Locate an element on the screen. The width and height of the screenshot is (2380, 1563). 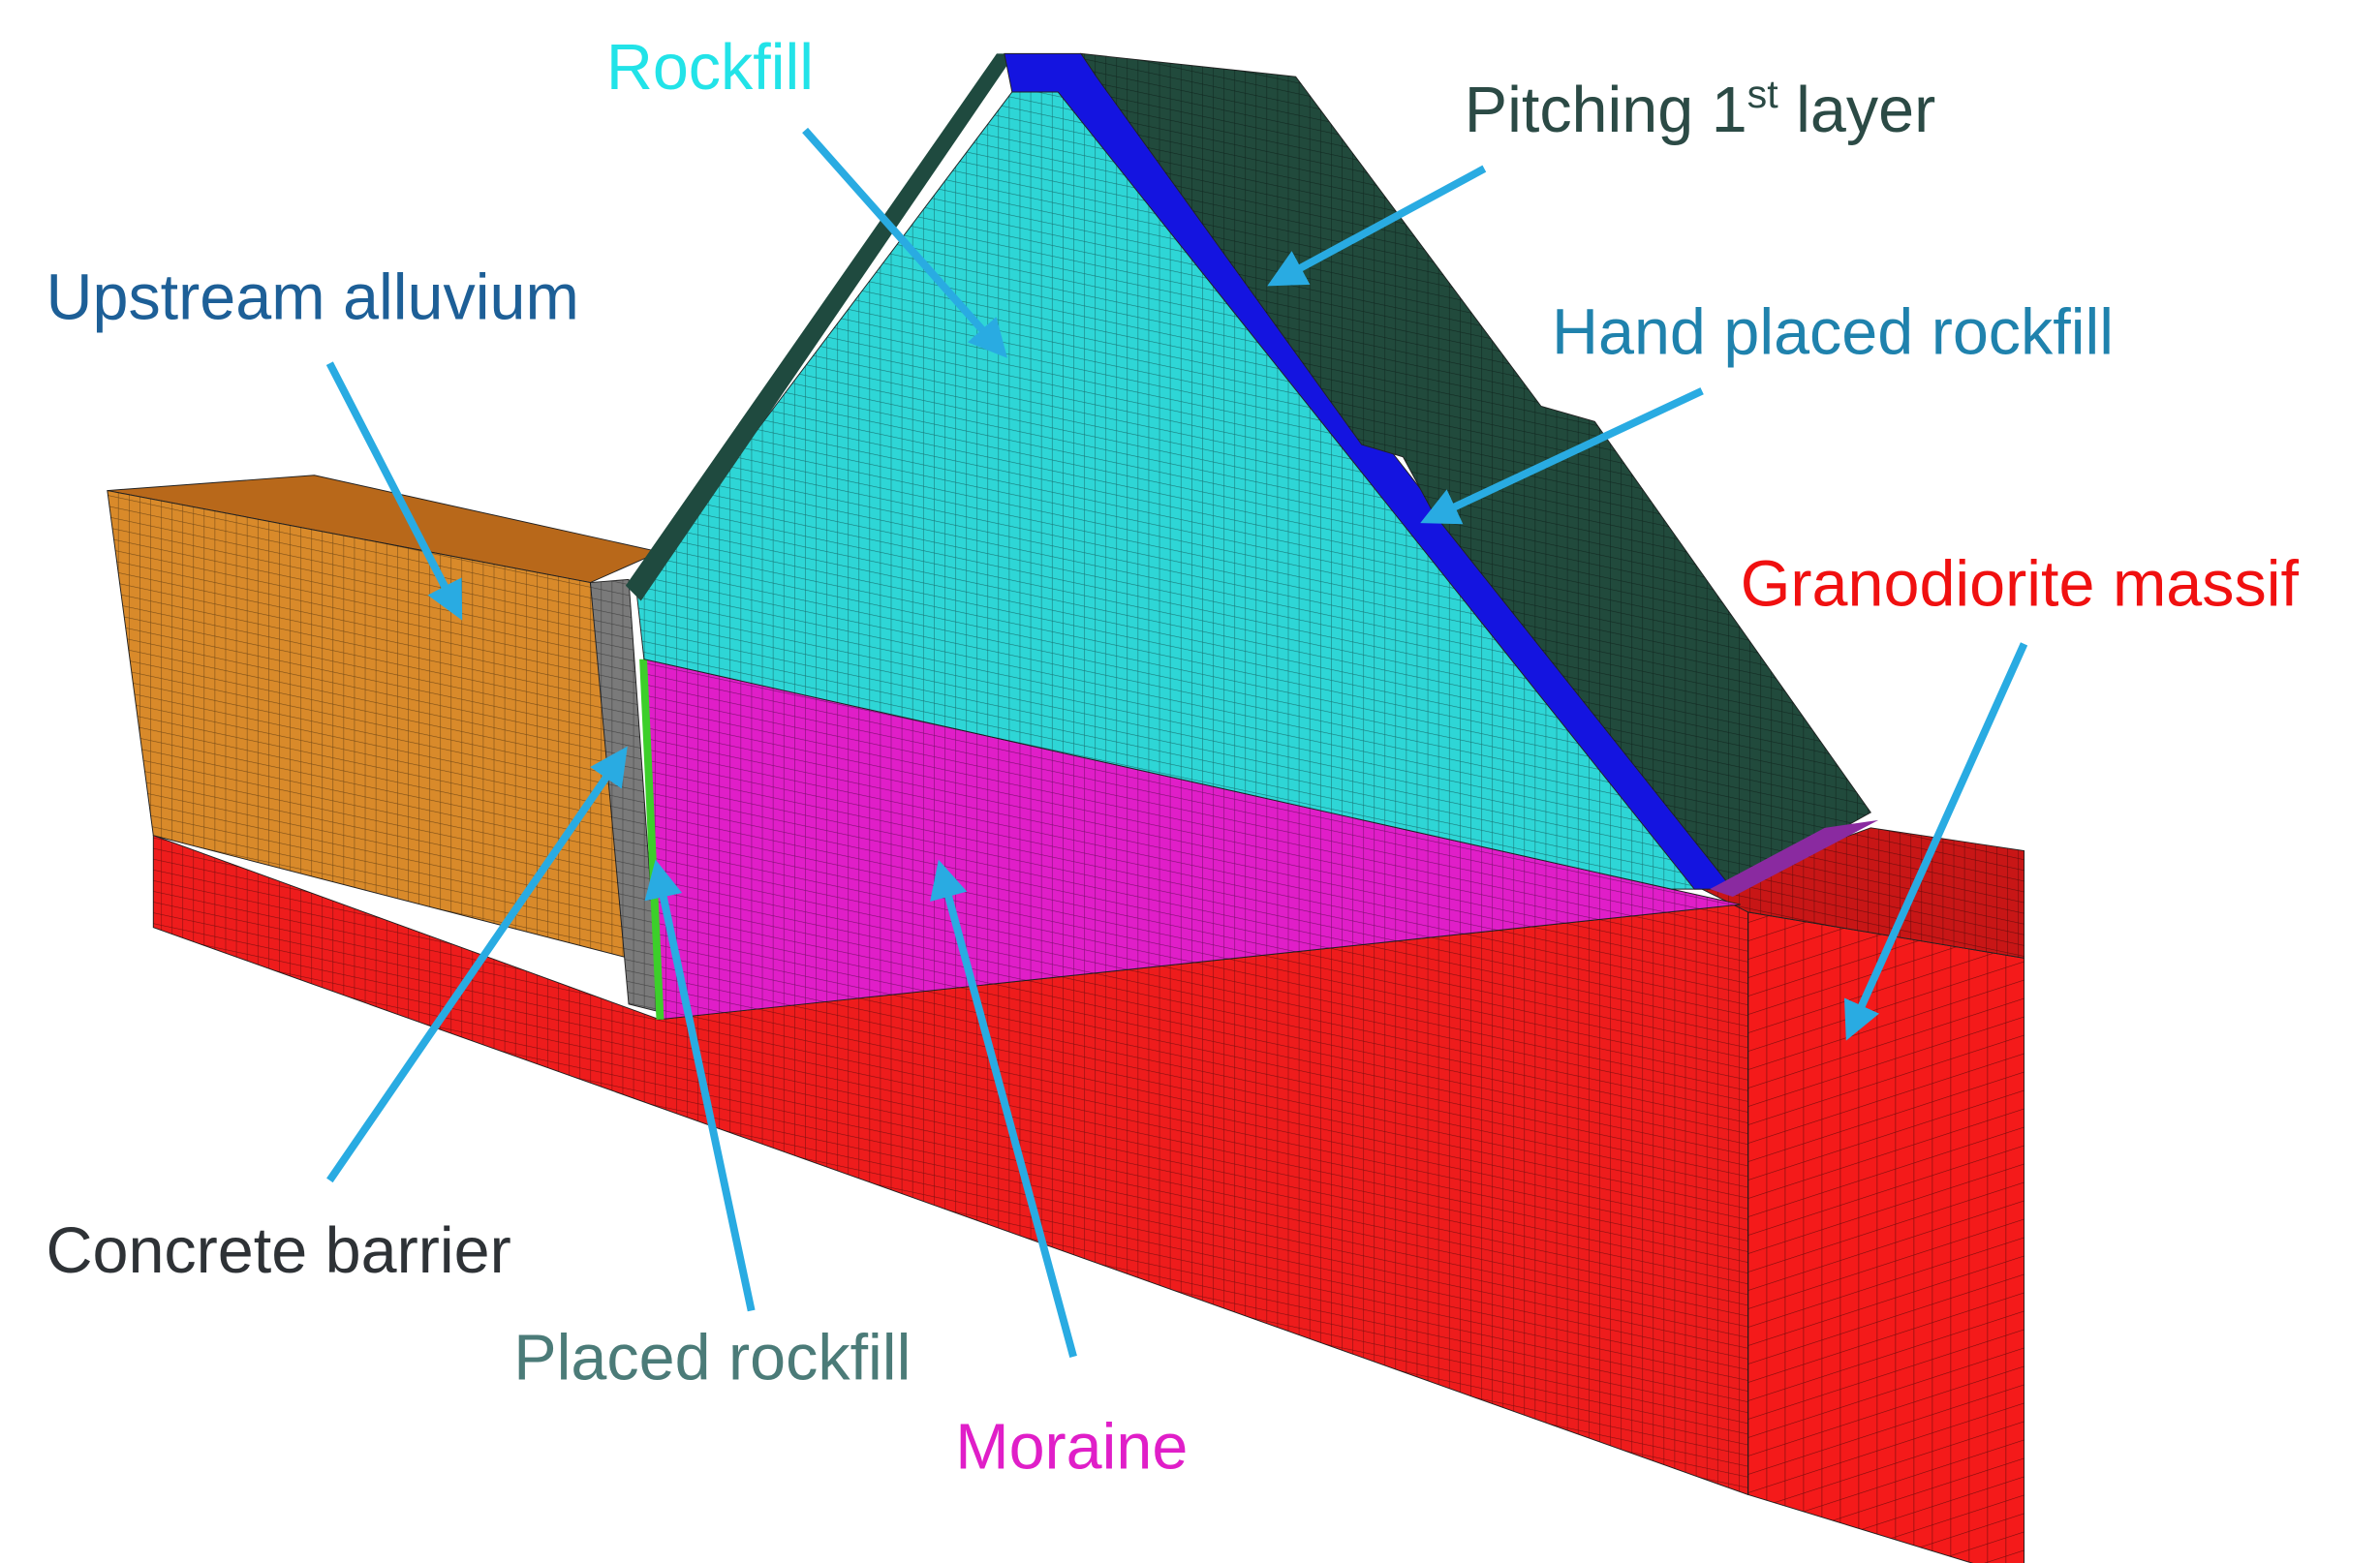
label-part: layer is located at coordinates (1857, 110).